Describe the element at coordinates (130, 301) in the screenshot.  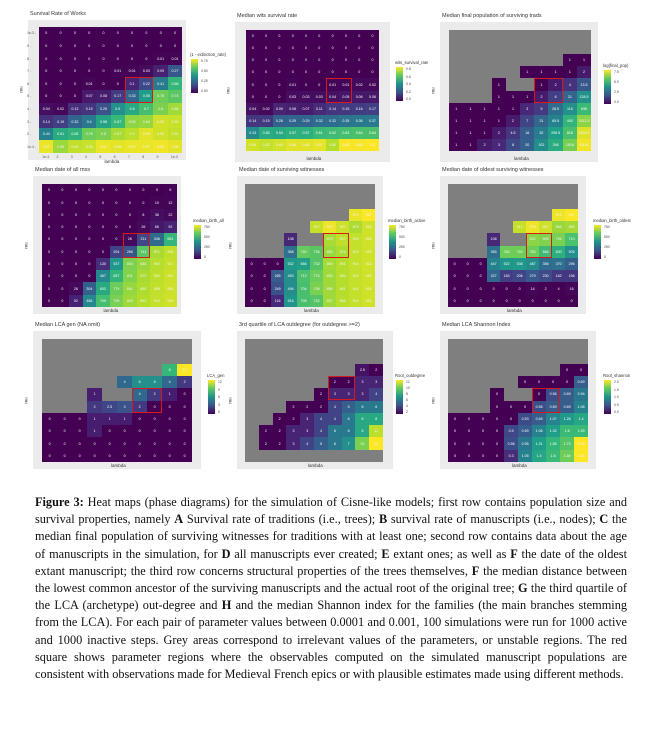
I see `heatmap-cell: 853` at that location.